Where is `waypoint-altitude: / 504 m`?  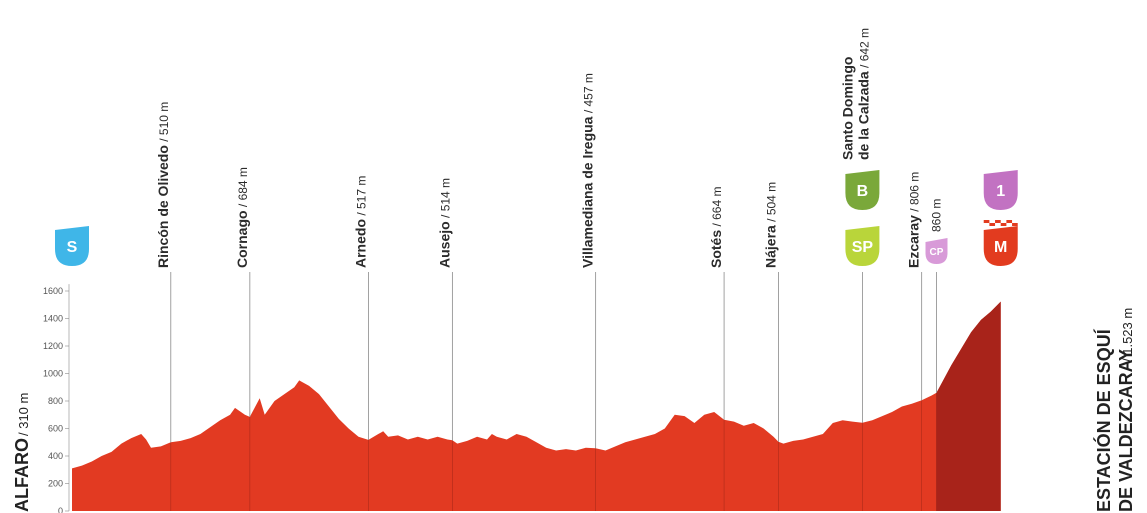
waypoint-altitude: / 504 m is located at coordinates (771, 203).